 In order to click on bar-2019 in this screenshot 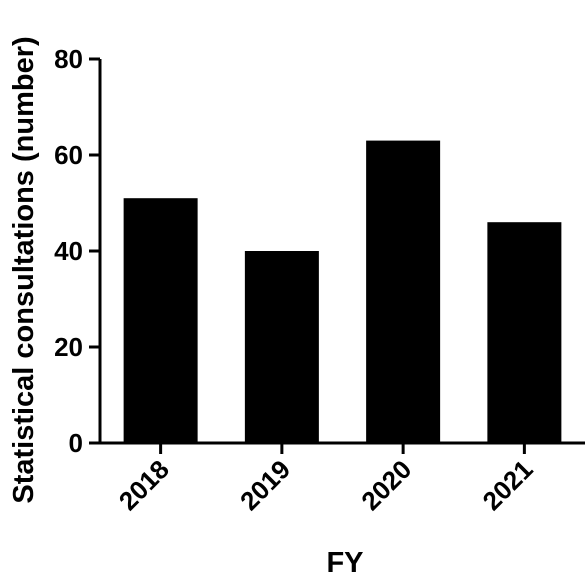, I will do `click(281, 347)`.